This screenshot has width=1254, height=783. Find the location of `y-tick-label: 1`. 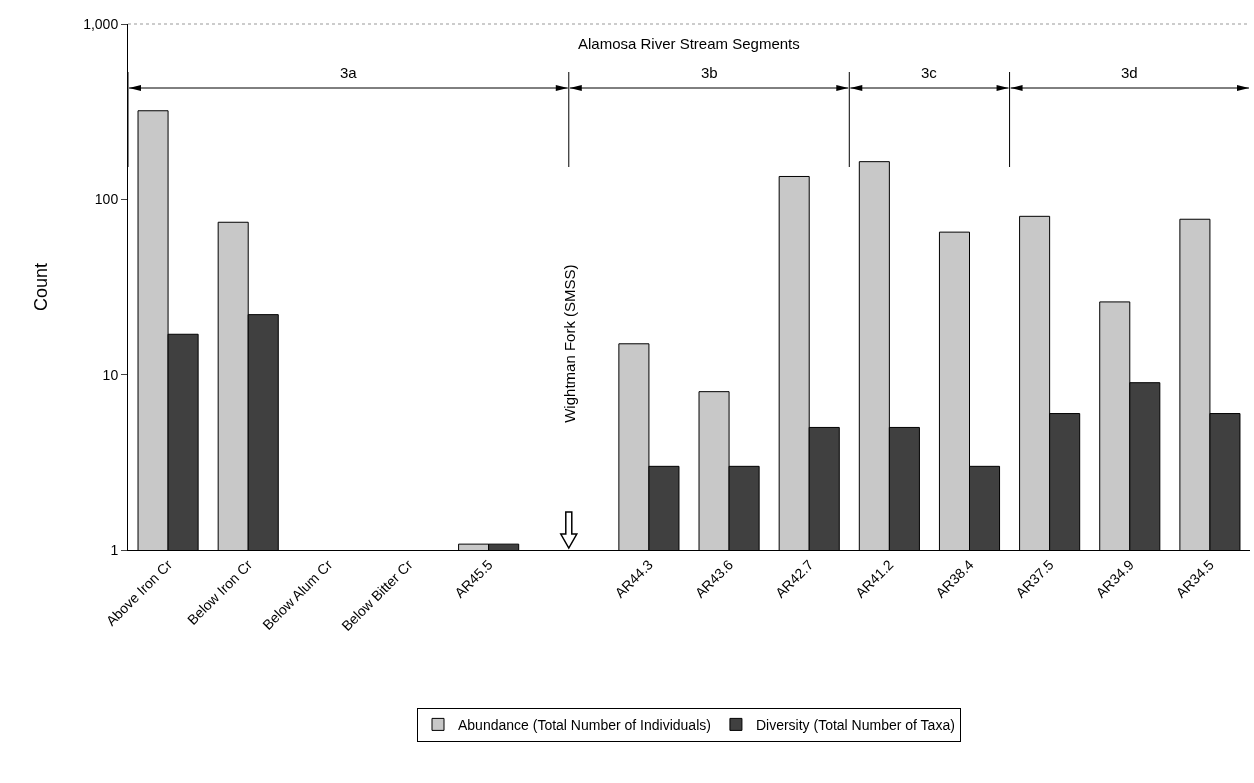

y-tick-label: 1 is located at coordinates (114, 549).